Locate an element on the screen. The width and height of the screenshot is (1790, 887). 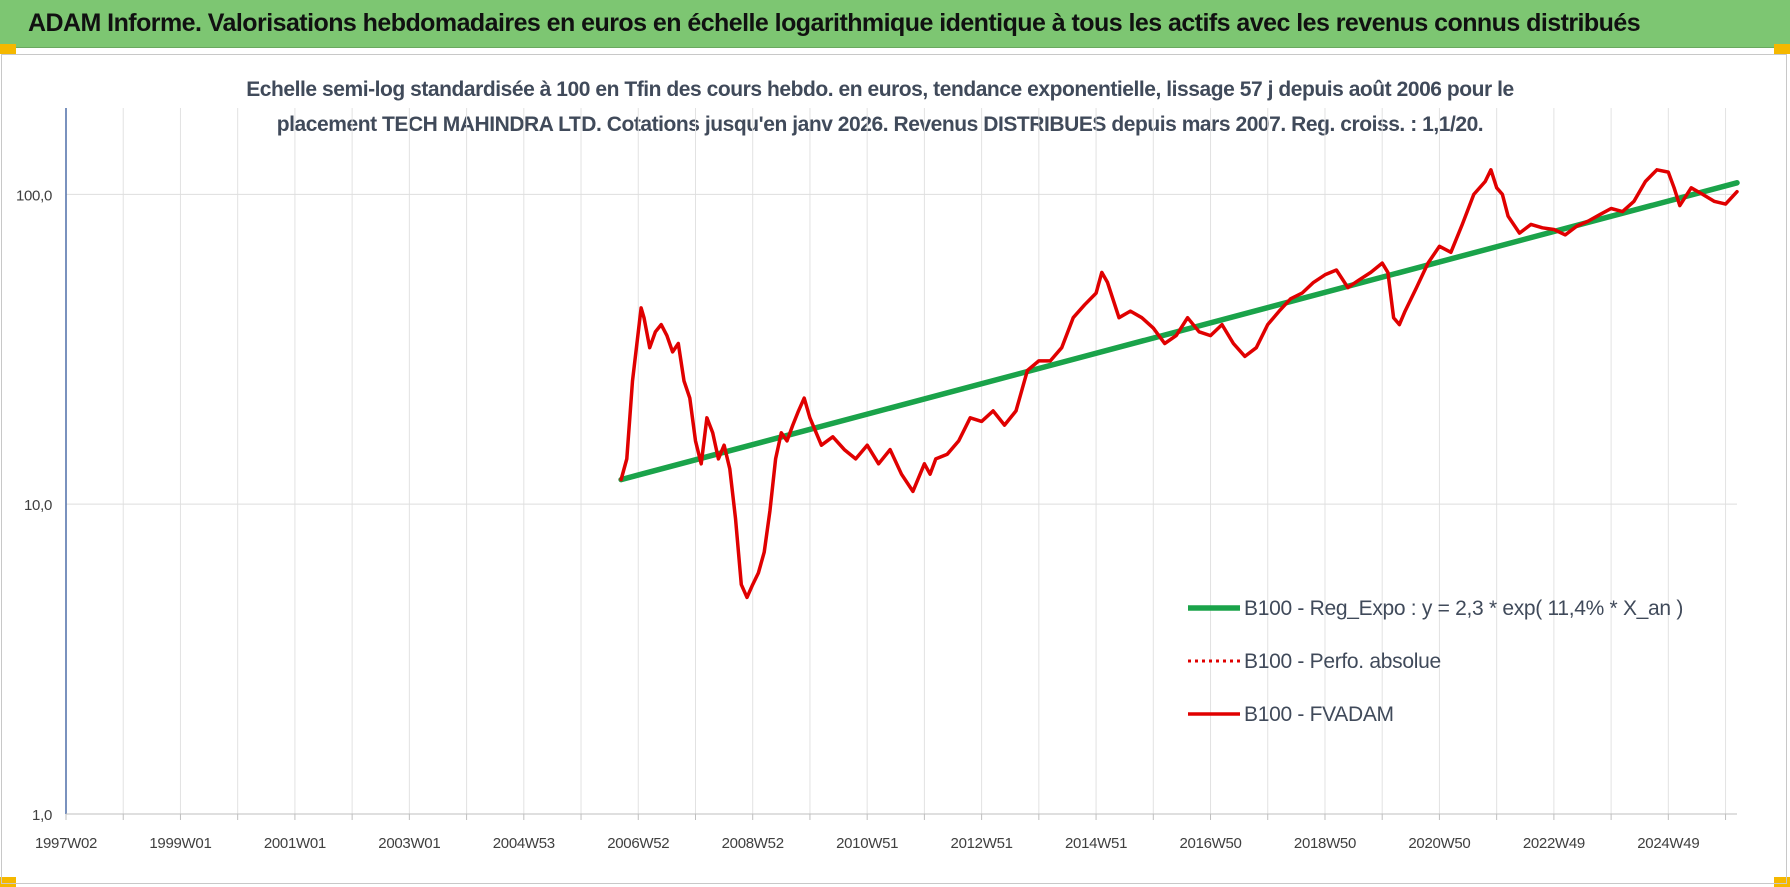
corner-accent-top-left is located at coordinates (8, 49).